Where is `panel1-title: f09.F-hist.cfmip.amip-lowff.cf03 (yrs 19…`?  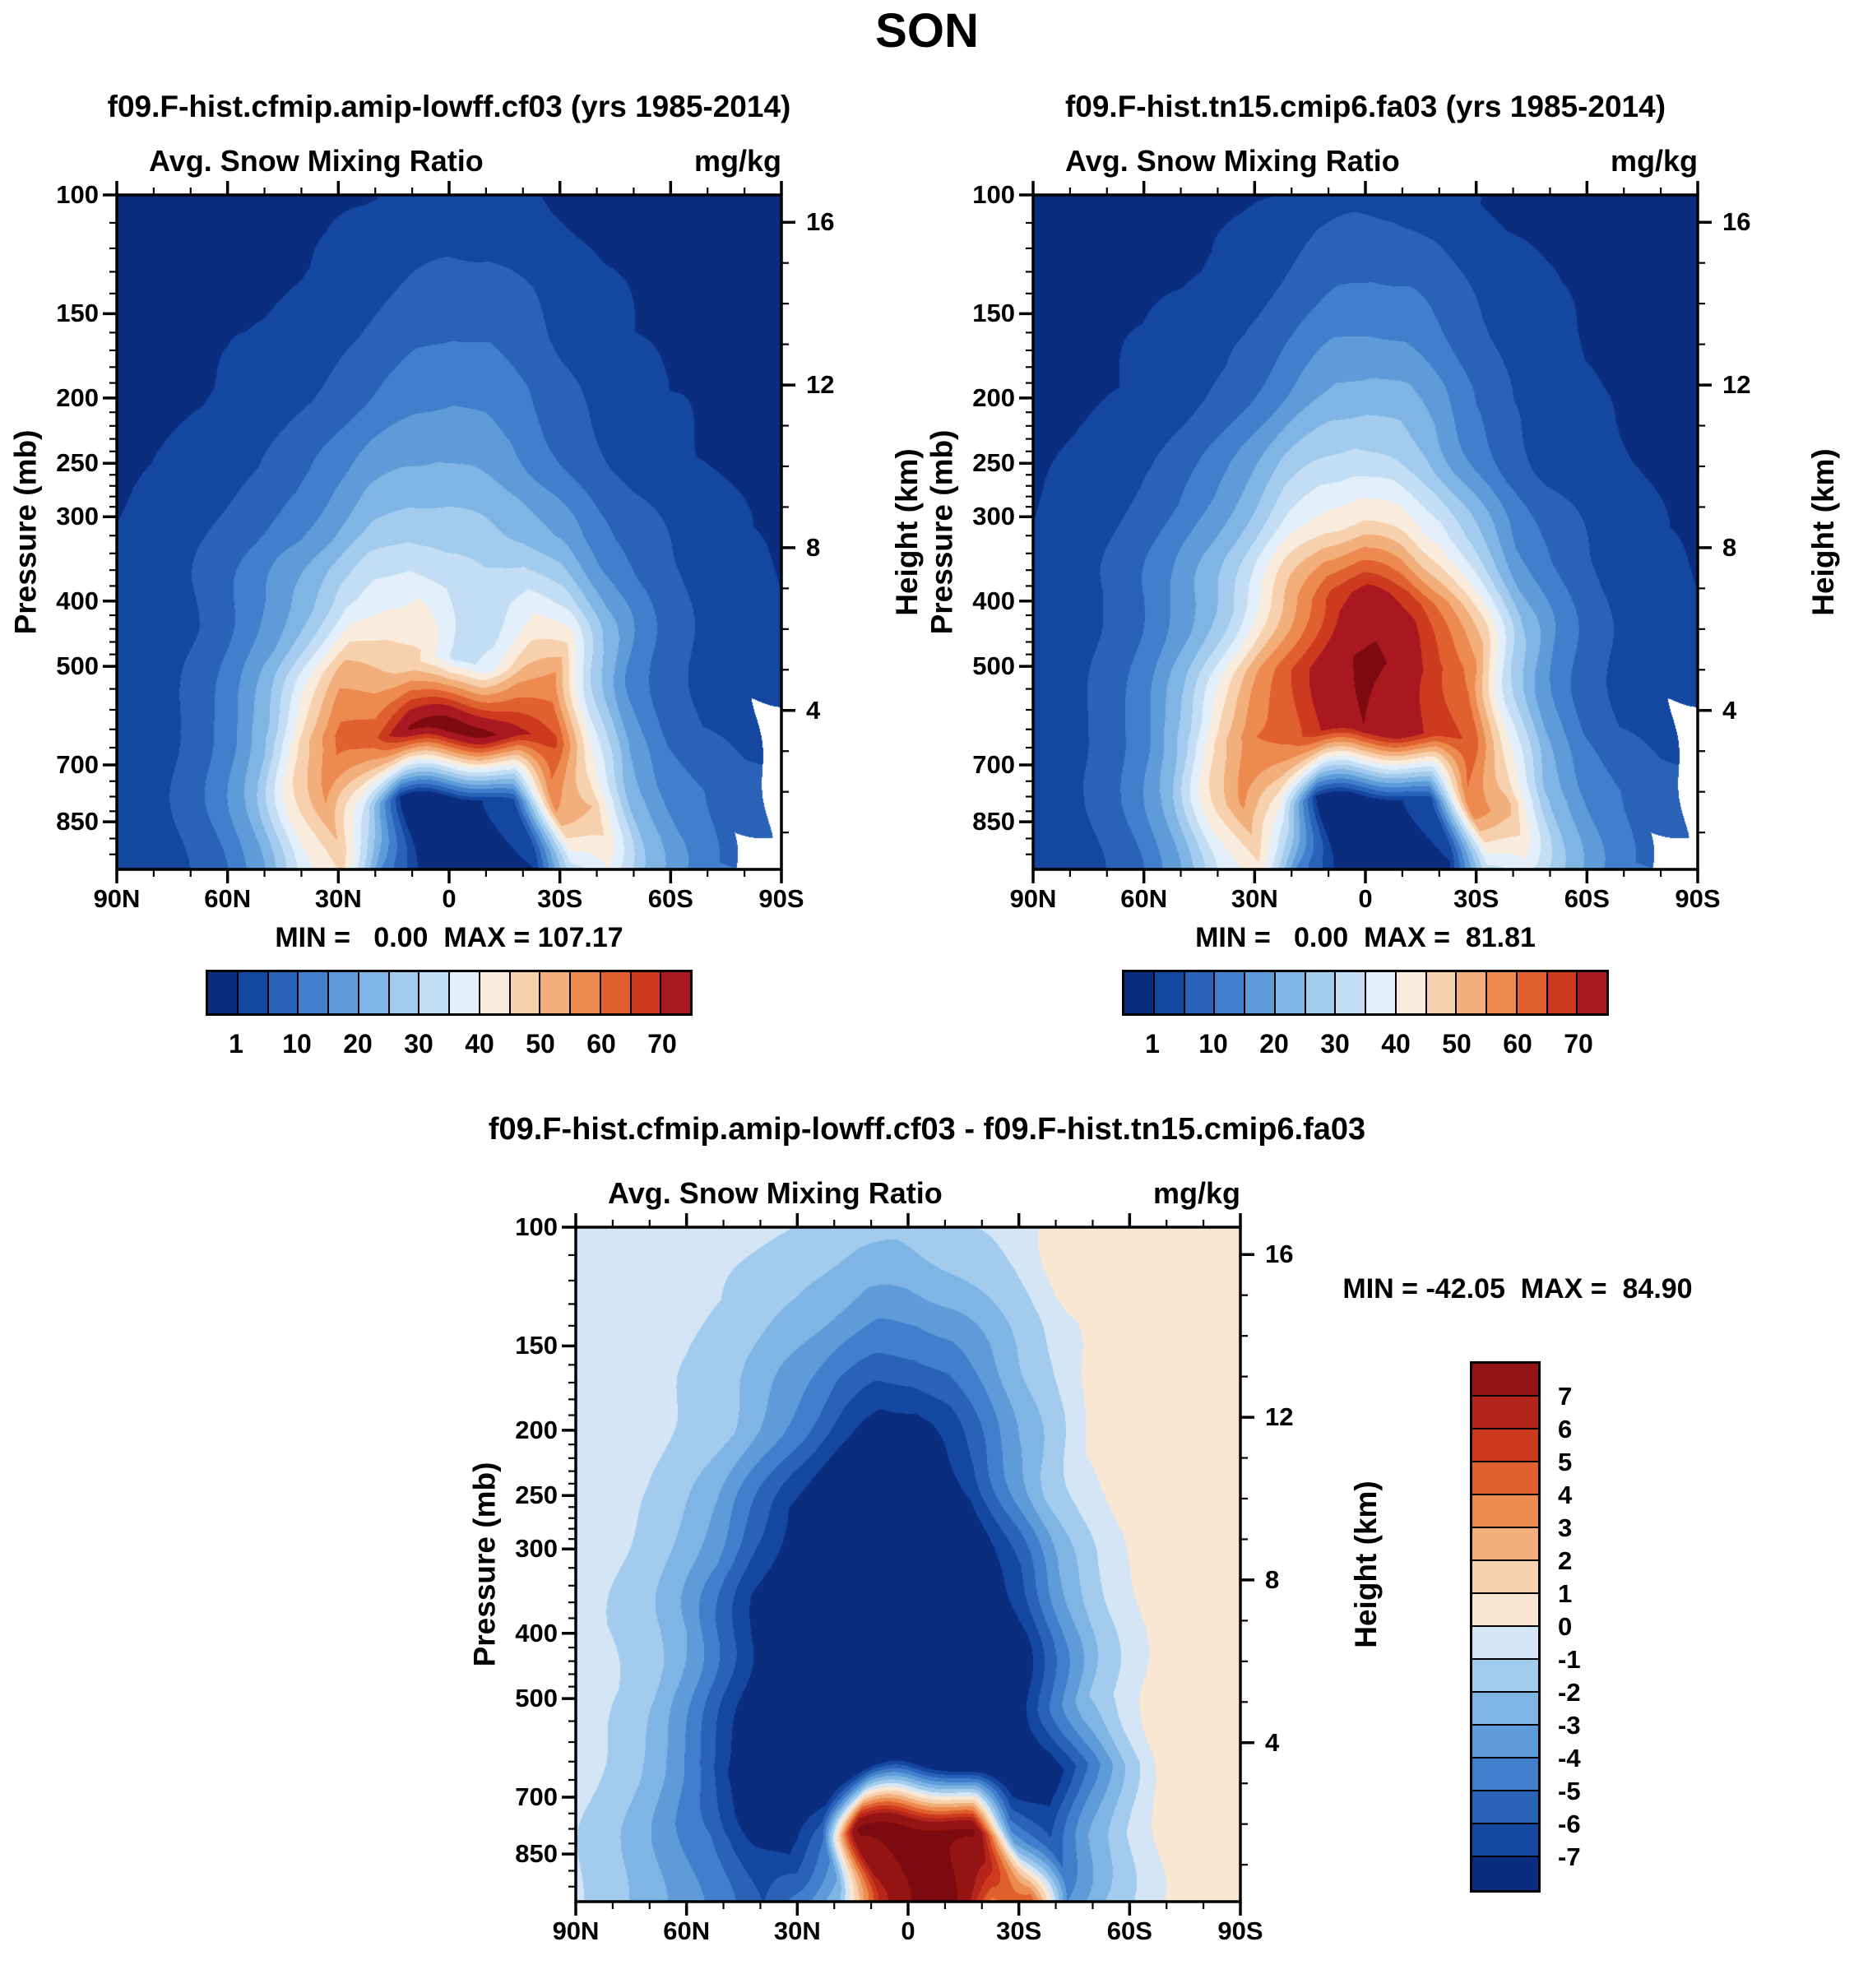 panel1-title: f09.F-hist.cfmip.amip-lowff.cf03 (yrs 19… is located at coordinates (449, 106).